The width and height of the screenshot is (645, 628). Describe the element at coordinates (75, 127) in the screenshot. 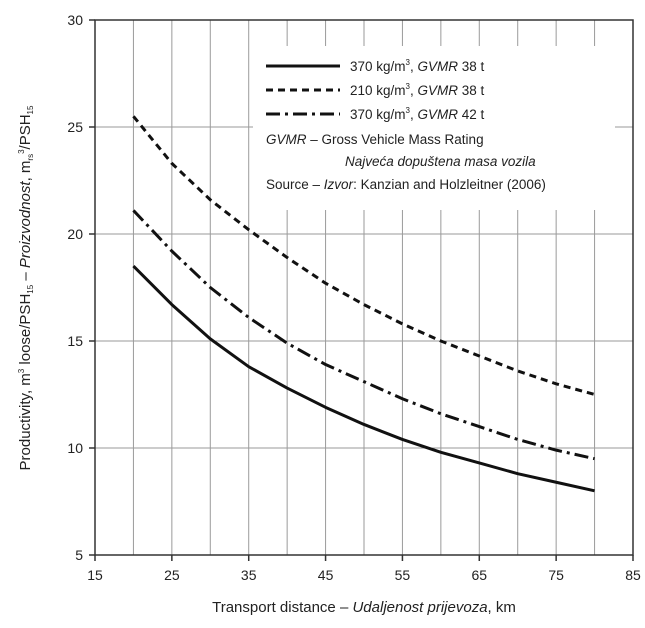

I see `y-tick-label: 25` at that location.